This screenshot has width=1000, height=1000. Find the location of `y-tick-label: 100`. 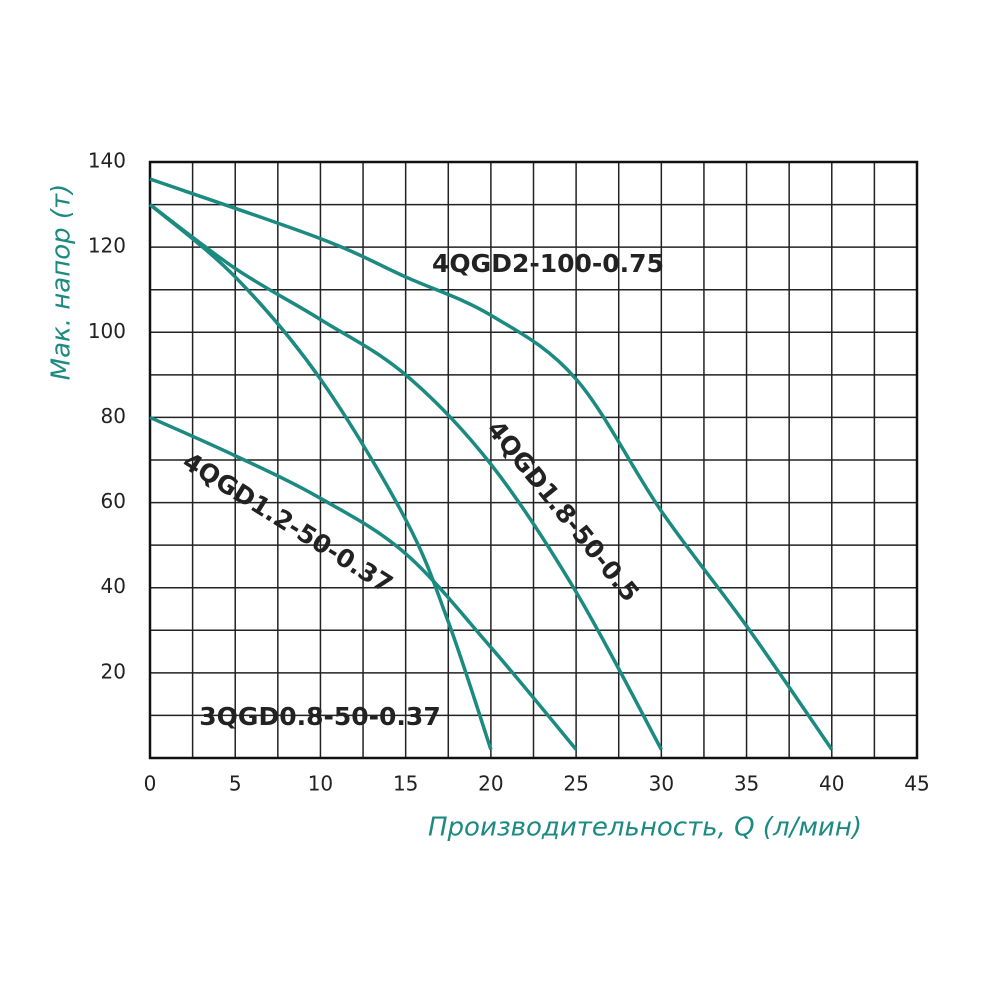

y-tick-label: 100 is located at coordinates (107, 331).